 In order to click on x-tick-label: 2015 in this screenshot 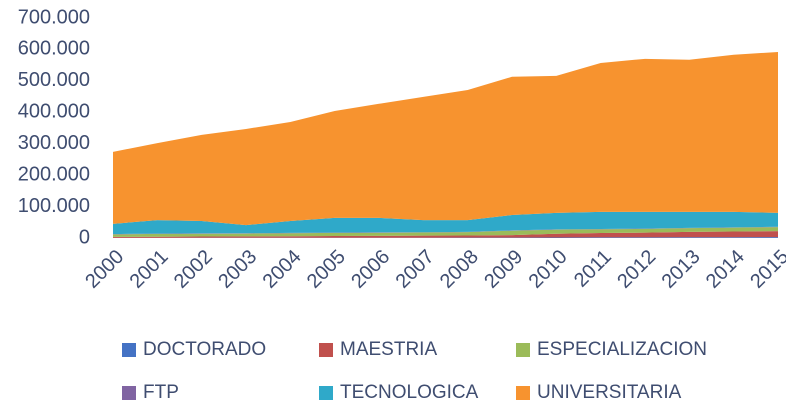, I will do `click(766, 269)`.